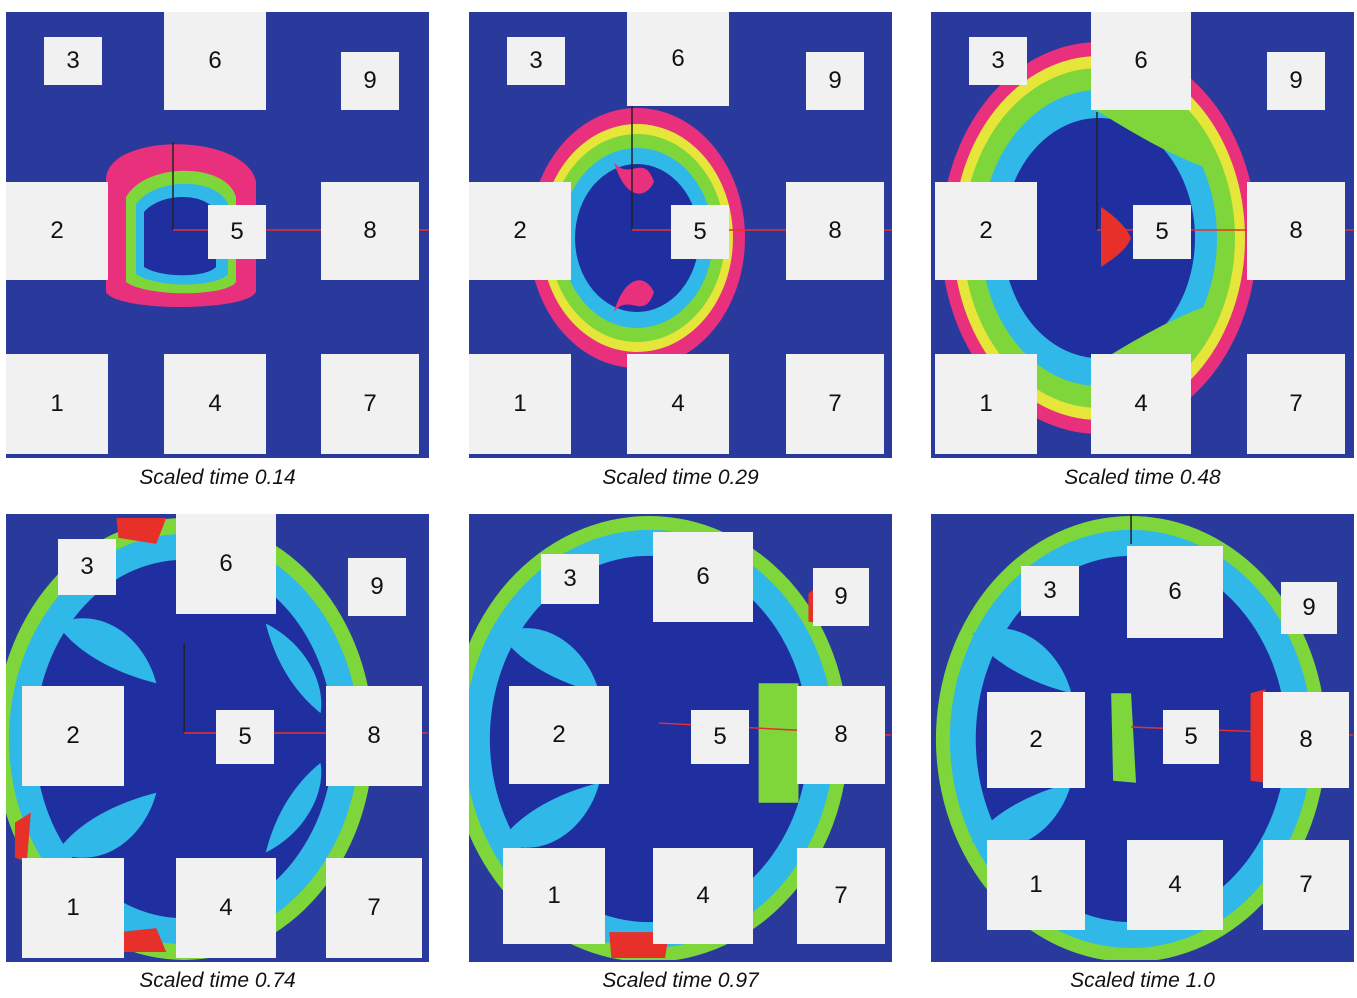 This screenshot has height=998, width=1357. I want to click on caption-1: Scaled time 0.14, so click(217, 477).